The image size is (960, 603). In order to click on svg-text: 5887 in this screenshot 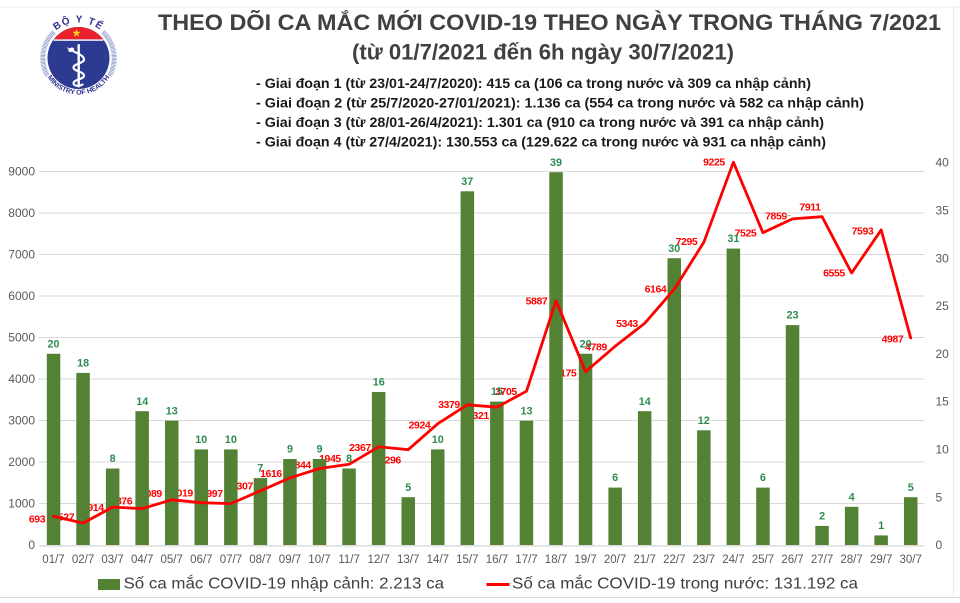, I will do `click(537, 301)`.